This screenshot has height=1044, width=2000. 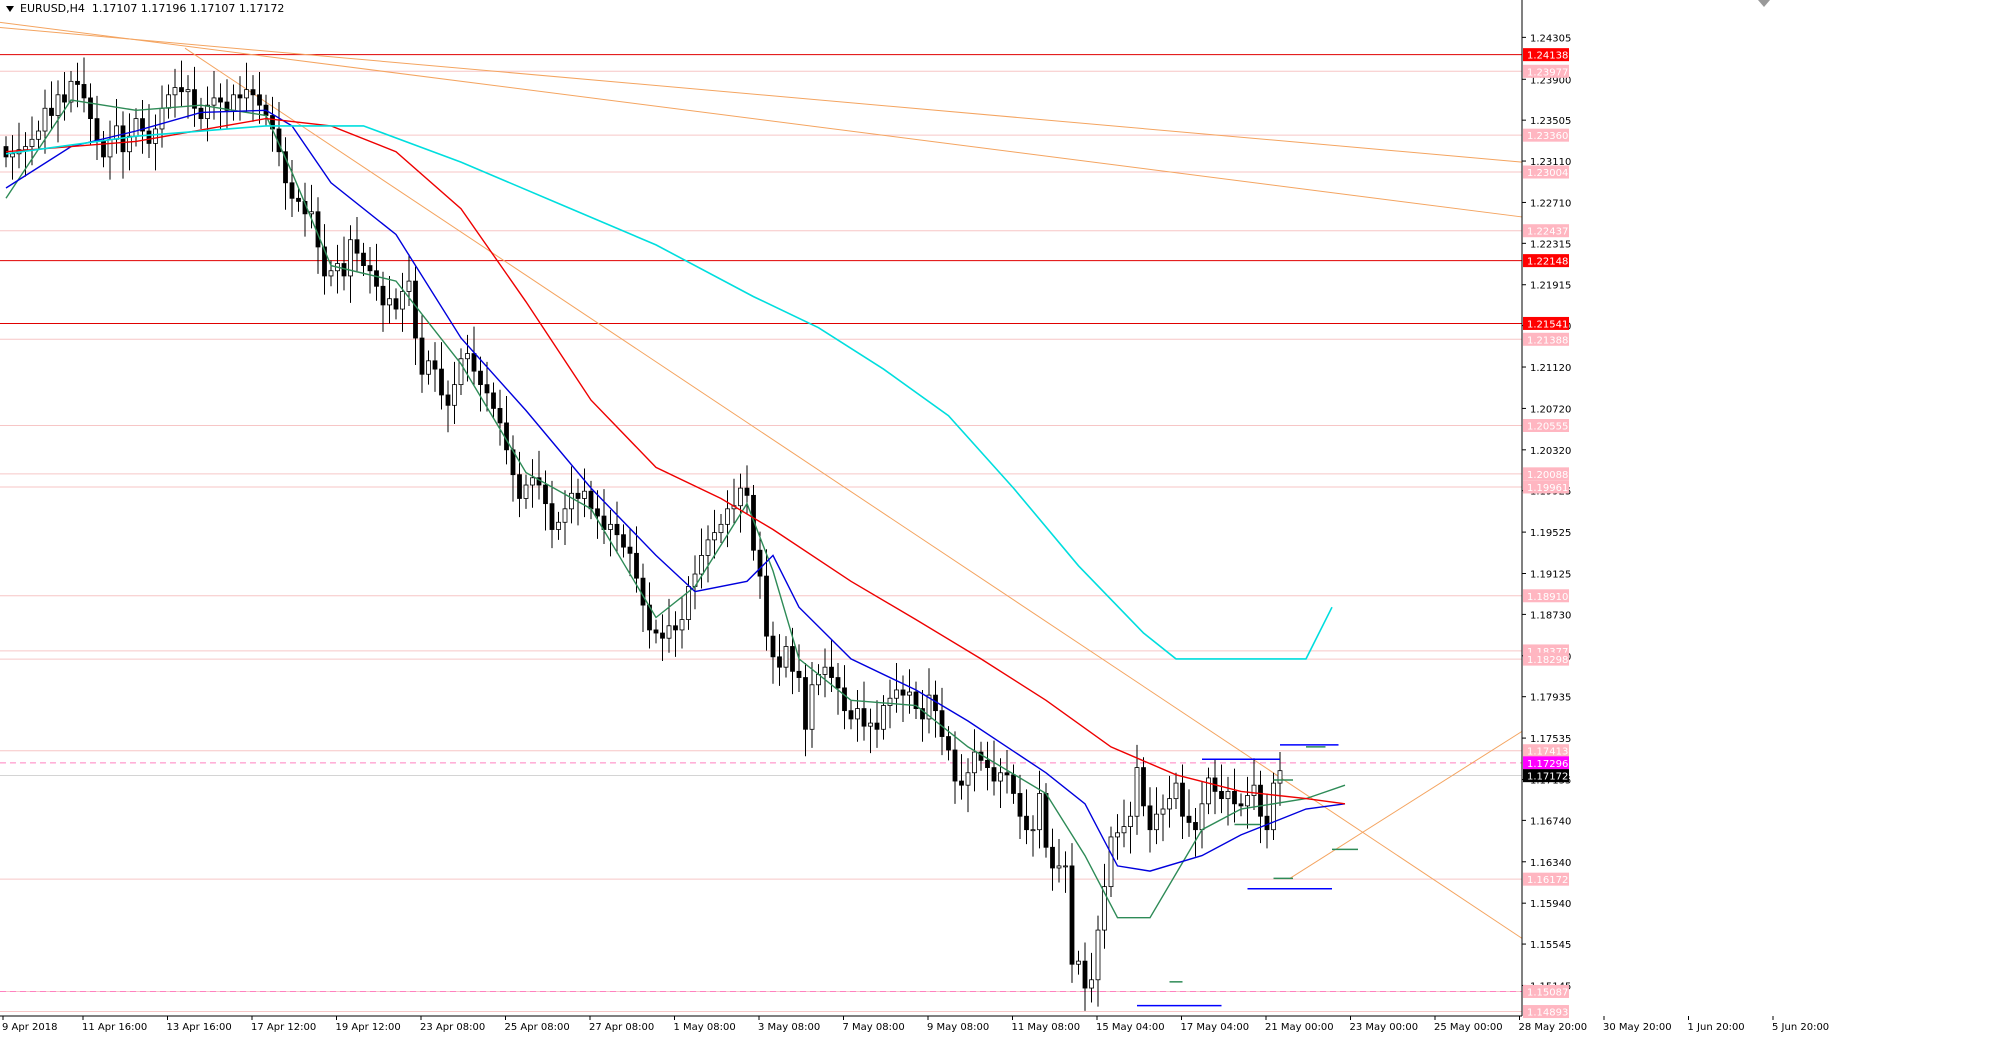 What do you see at coordinates (1550, 739) in the screenshot?
I see `y-tick-label: 1.17535` at bounding box center [1550, 739].